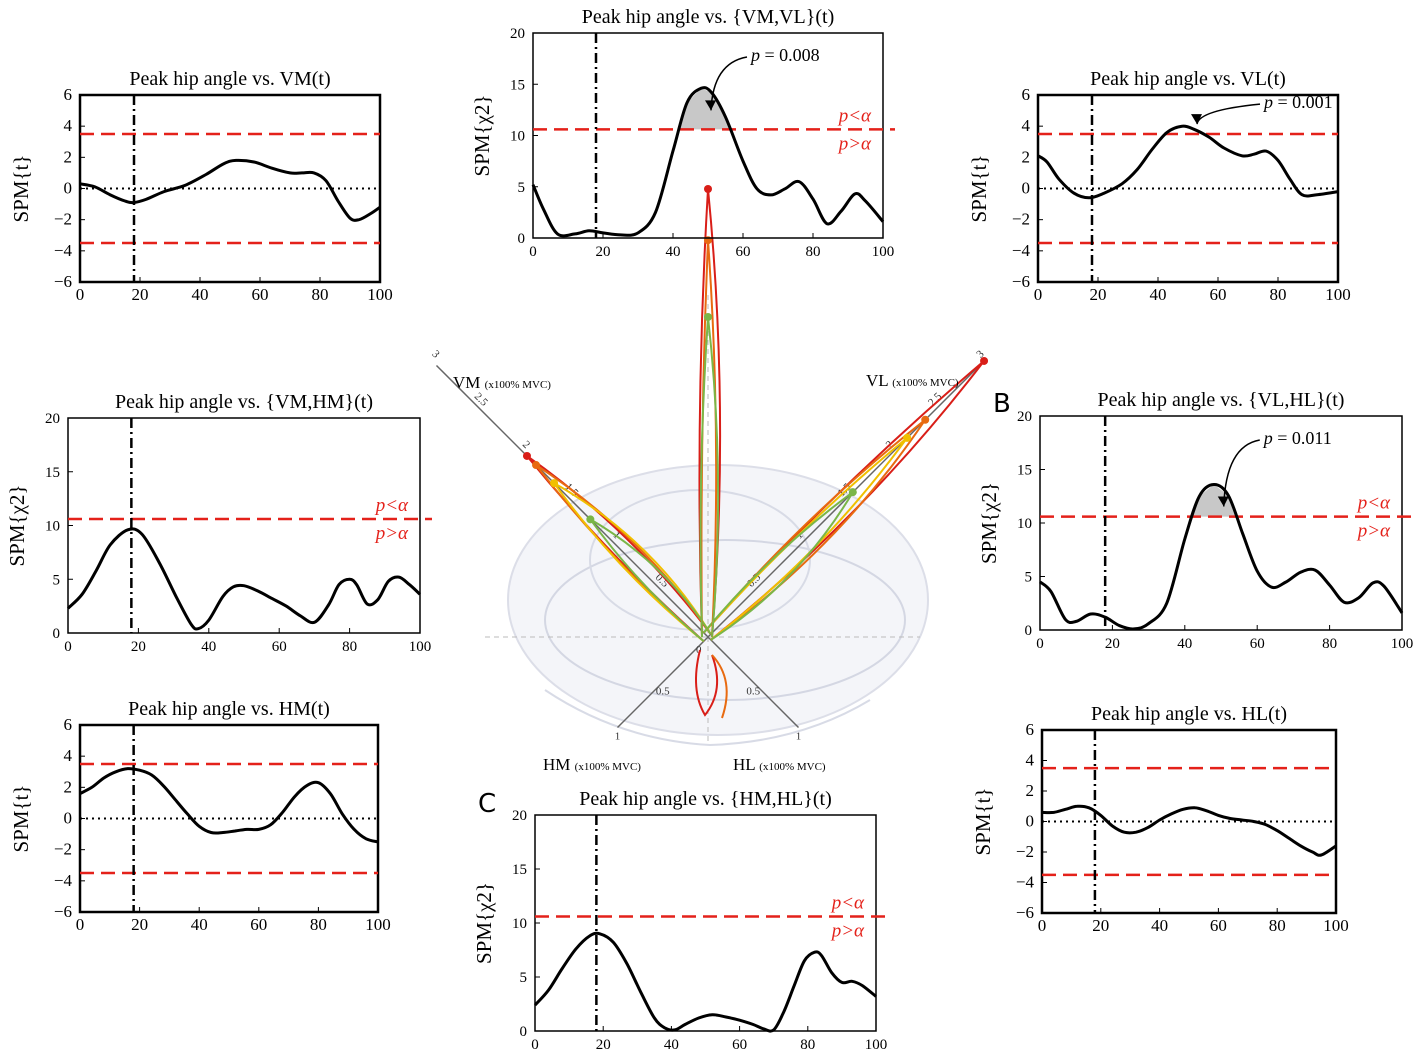 This screenshot has width=1427, height=1053. What do you see at coordinates (753, 691) in the screenshot?
I see `hl-axis-tick: 0.5` at bounding box center [753, 691].